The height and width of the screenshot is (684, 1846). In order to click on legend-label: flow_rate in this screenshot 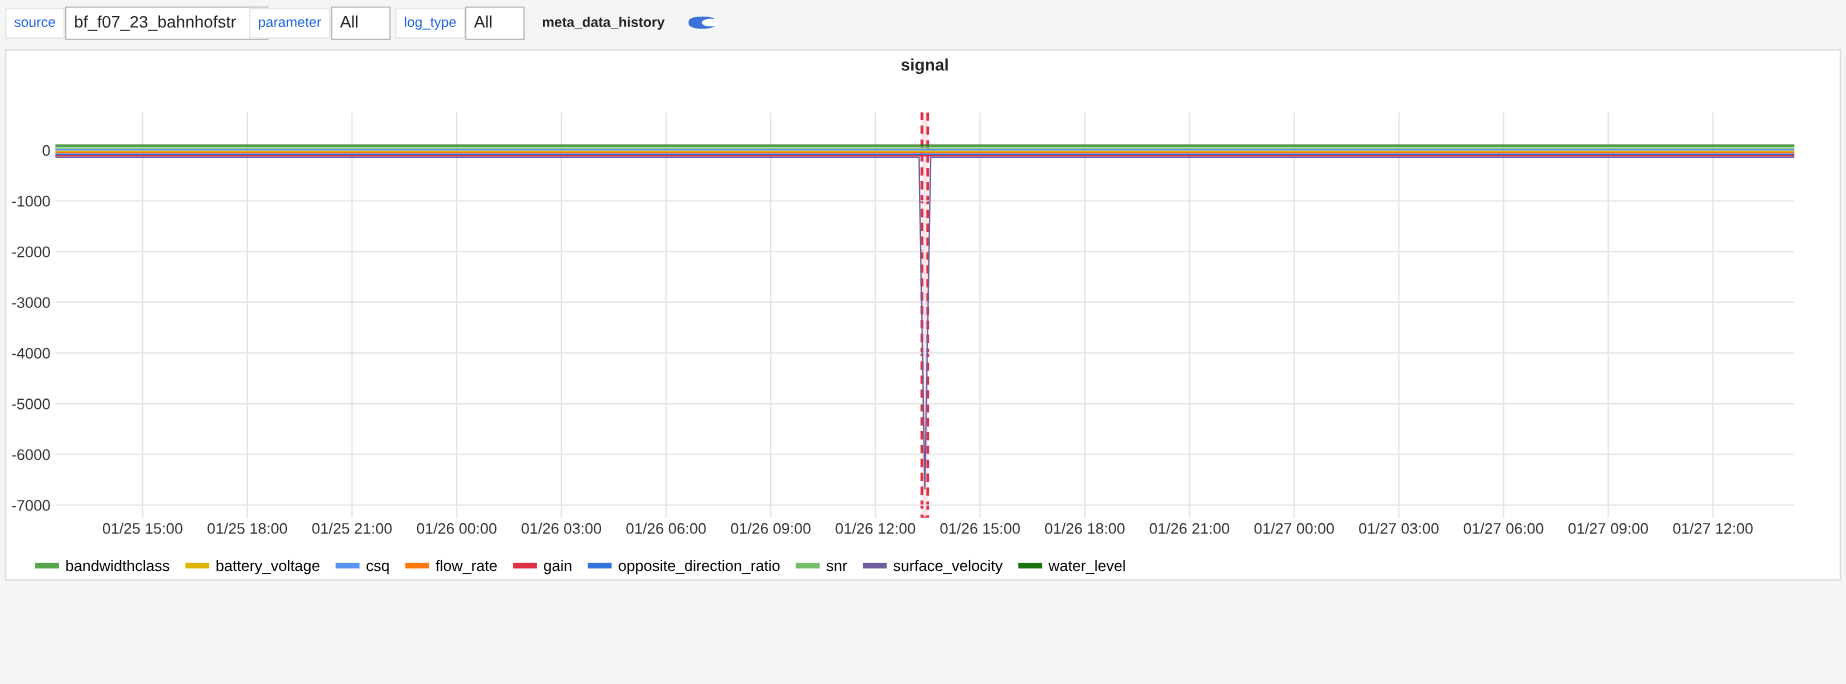, I will do `click(466, 567)`.